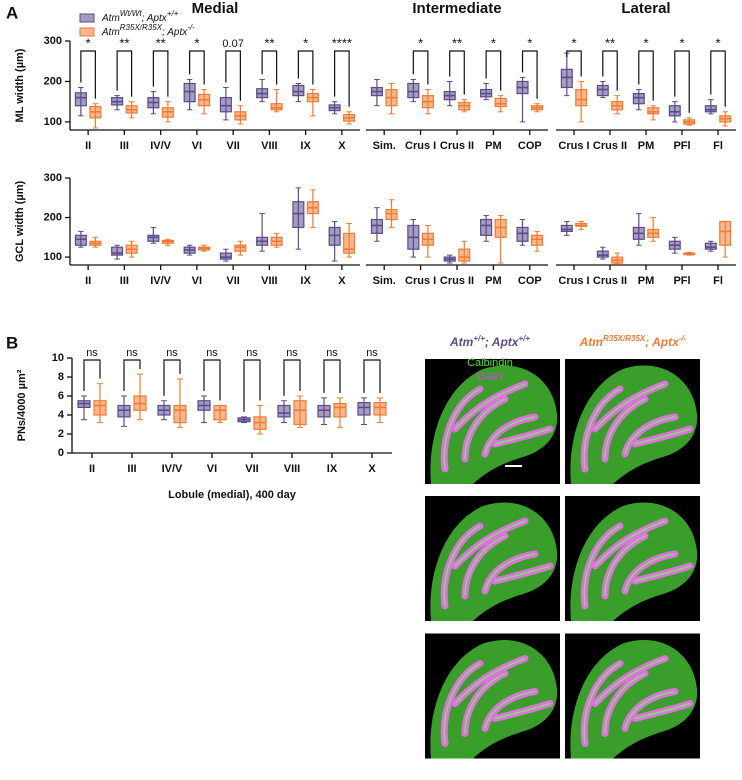  Describe the element at coordinates (22, 405) in the screenshot. I see `y-axis-label: PNs/4000 µm²` at that location.